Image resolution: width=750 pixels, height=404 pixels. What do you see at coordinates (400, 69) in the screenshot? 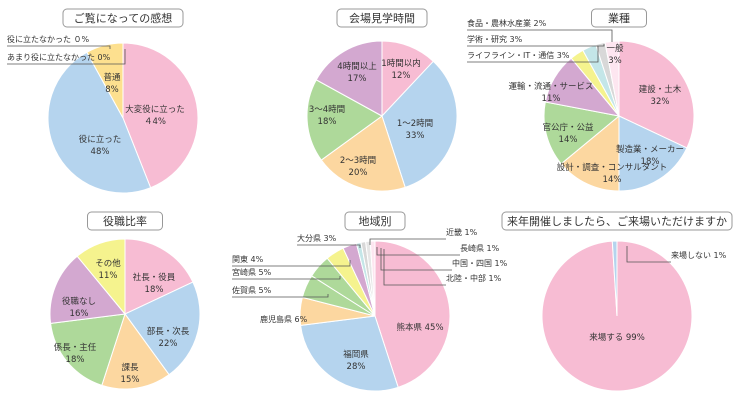
I see `slice-label: 1時間以内 12%` at bounding box center [400, 69].